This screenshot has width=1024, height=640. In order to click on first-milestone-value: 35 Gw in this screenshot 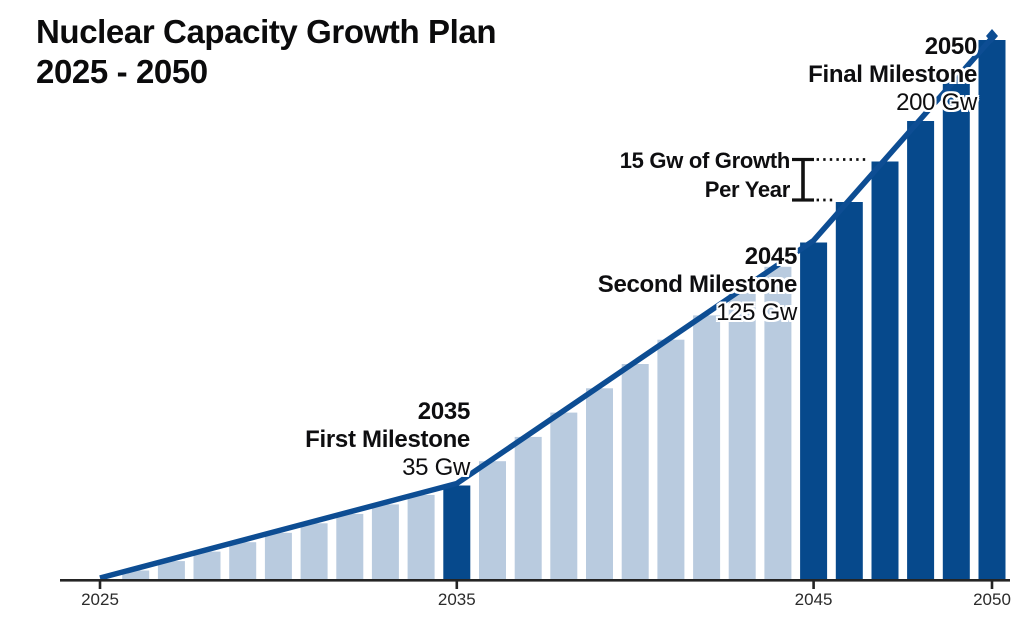, I will do `click(436, 467)`.